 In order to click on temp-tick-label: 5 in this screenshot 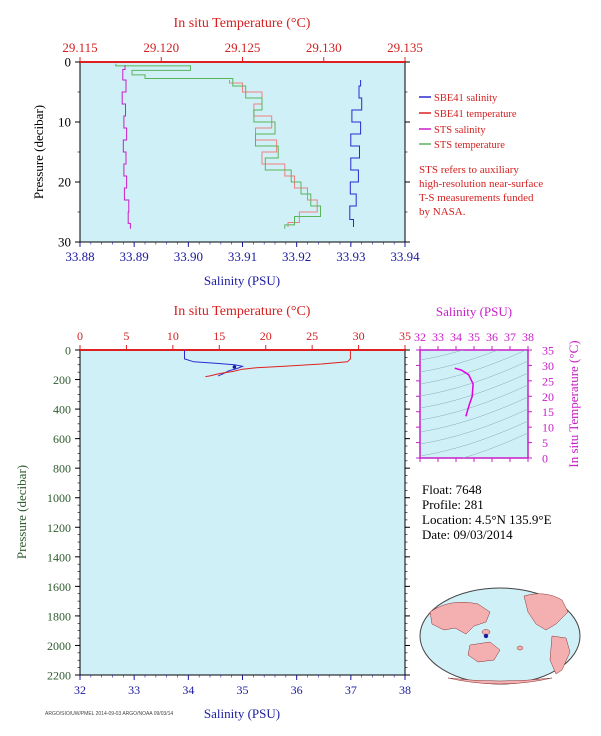, I will do `click(126, 336)`.